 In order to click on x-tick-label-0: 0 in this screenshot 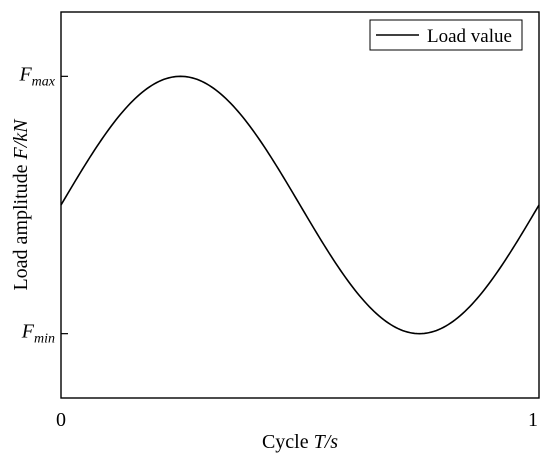, I will do `click(61, 420)`.